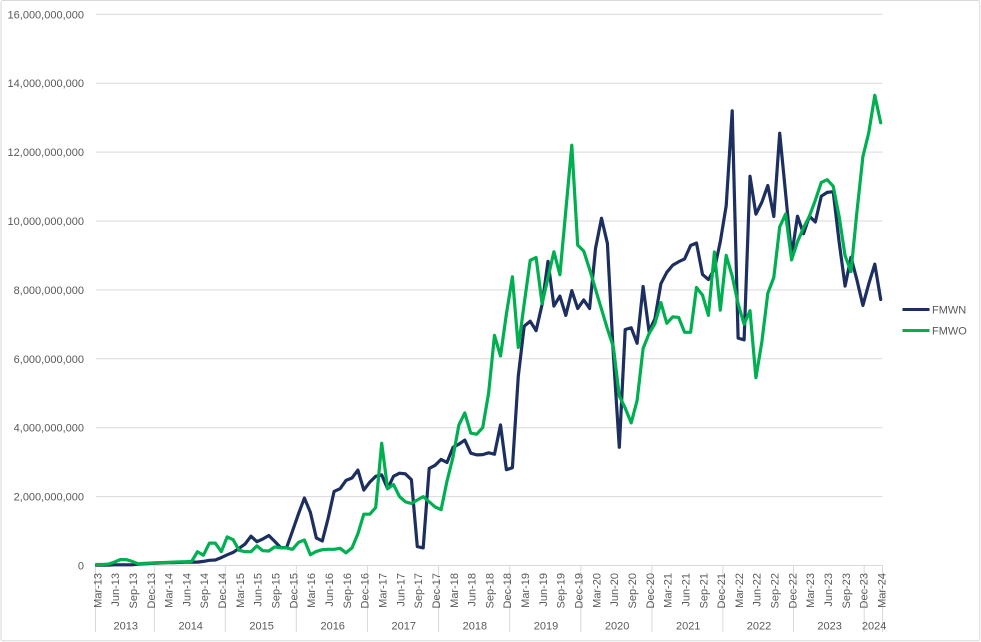 Image resolution: width=981 pixels, height=642 pixels. I want to click on svg-text: Sep-22, so click(776, 590).